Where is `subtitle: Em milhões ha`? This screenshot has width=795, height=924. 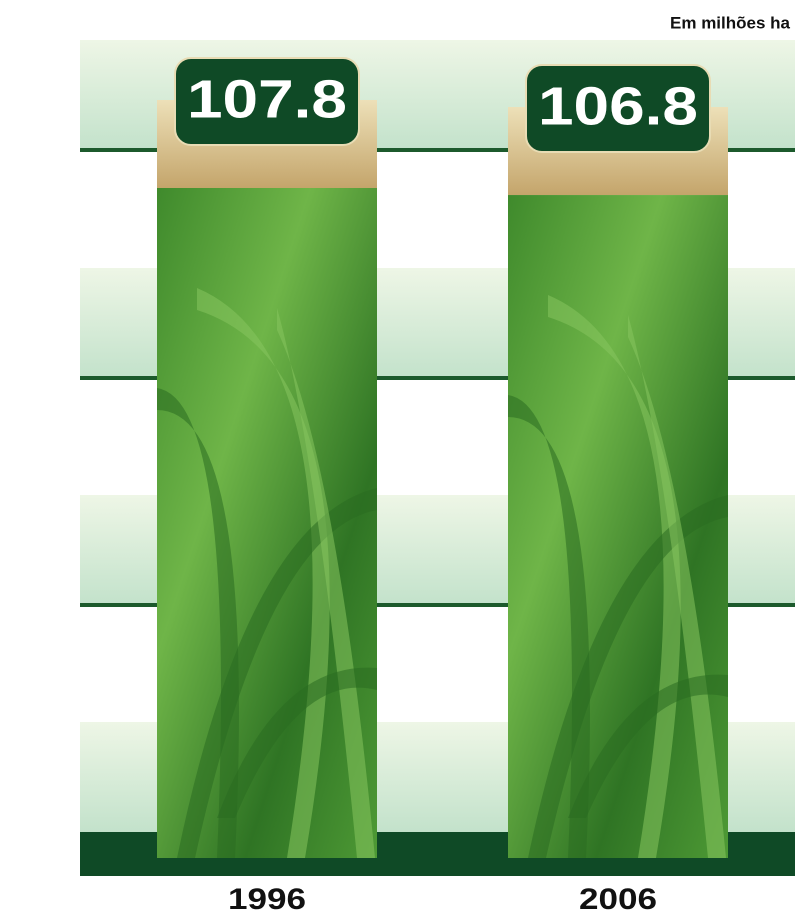
subtitle: Em milhões ha is located at coordinates (730, 22).